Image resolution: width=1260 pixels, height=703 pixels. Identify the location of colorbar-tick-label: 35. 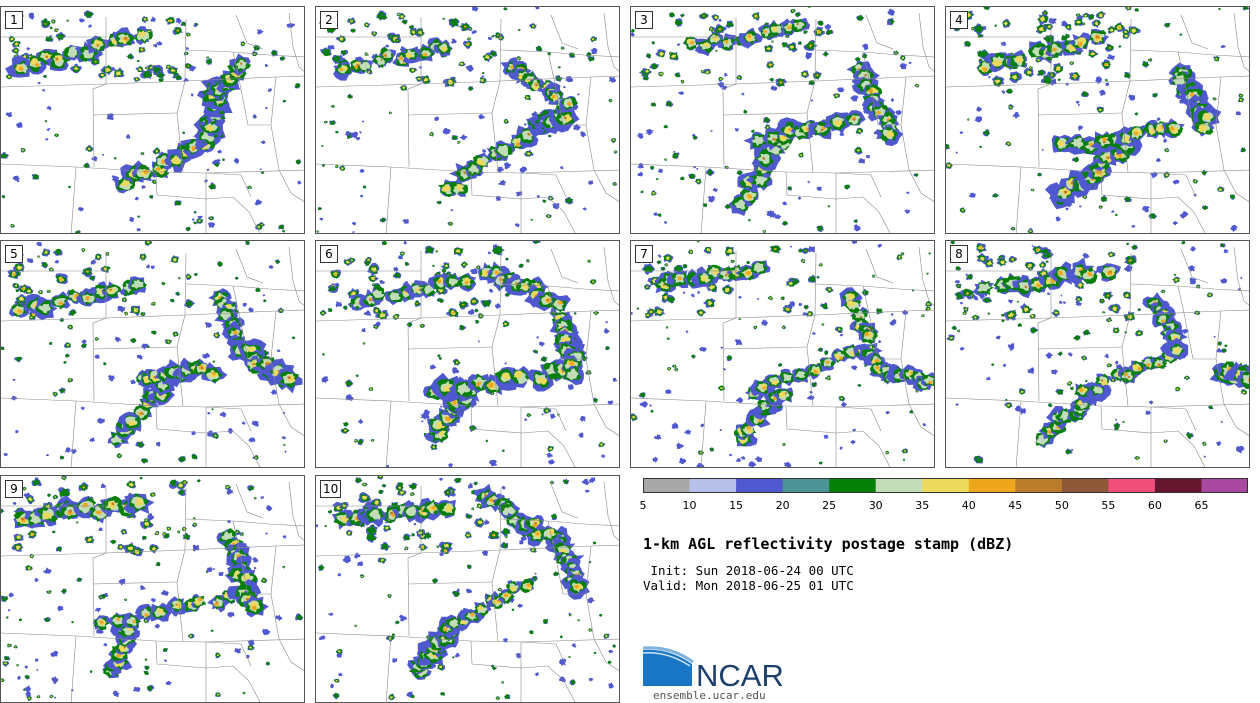
(922, 505).